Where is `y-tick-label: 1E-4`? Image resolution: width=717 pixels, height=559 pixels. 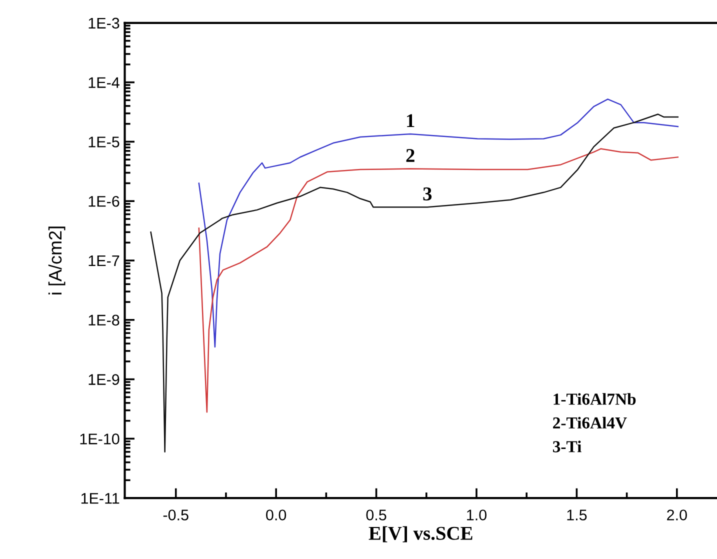 y-tick-label: 1E-4 is located at coordinates (104, 82).